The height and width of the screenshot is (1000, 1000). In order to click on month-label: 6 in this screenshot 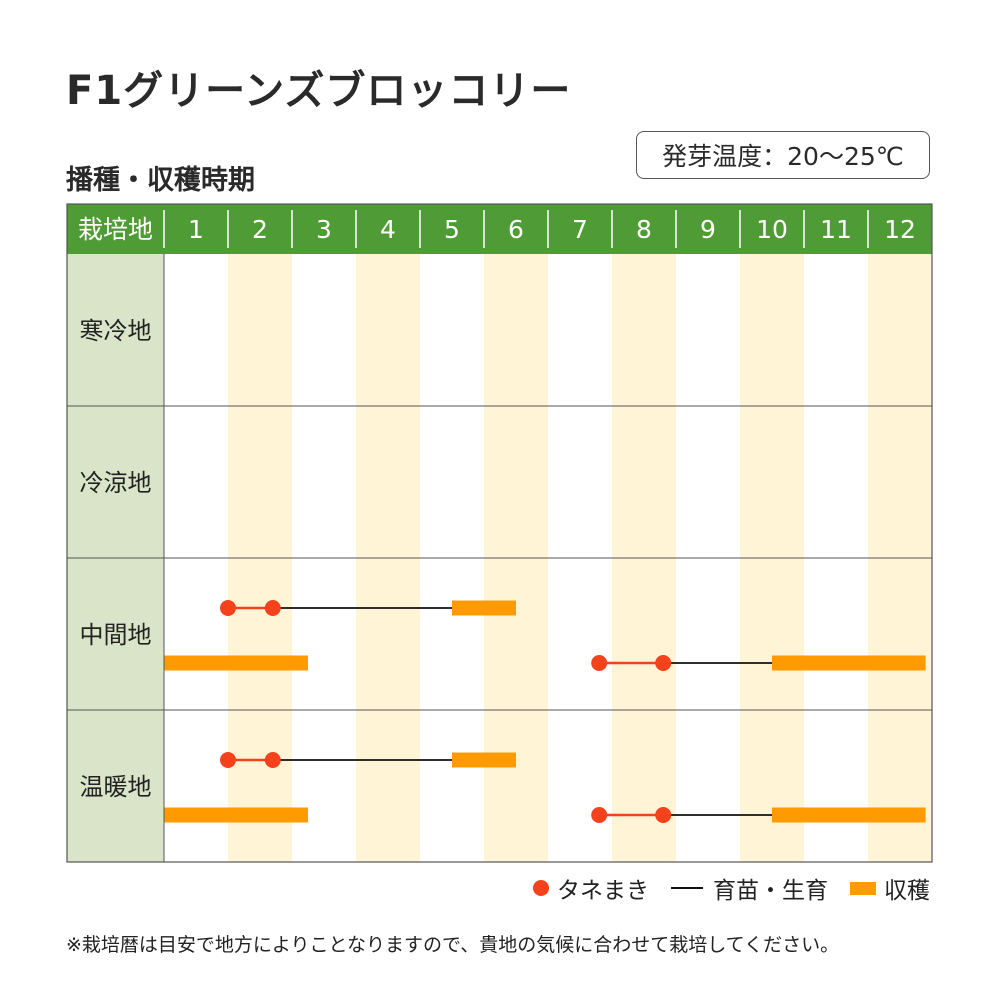, I will do `click(516, 229)`.